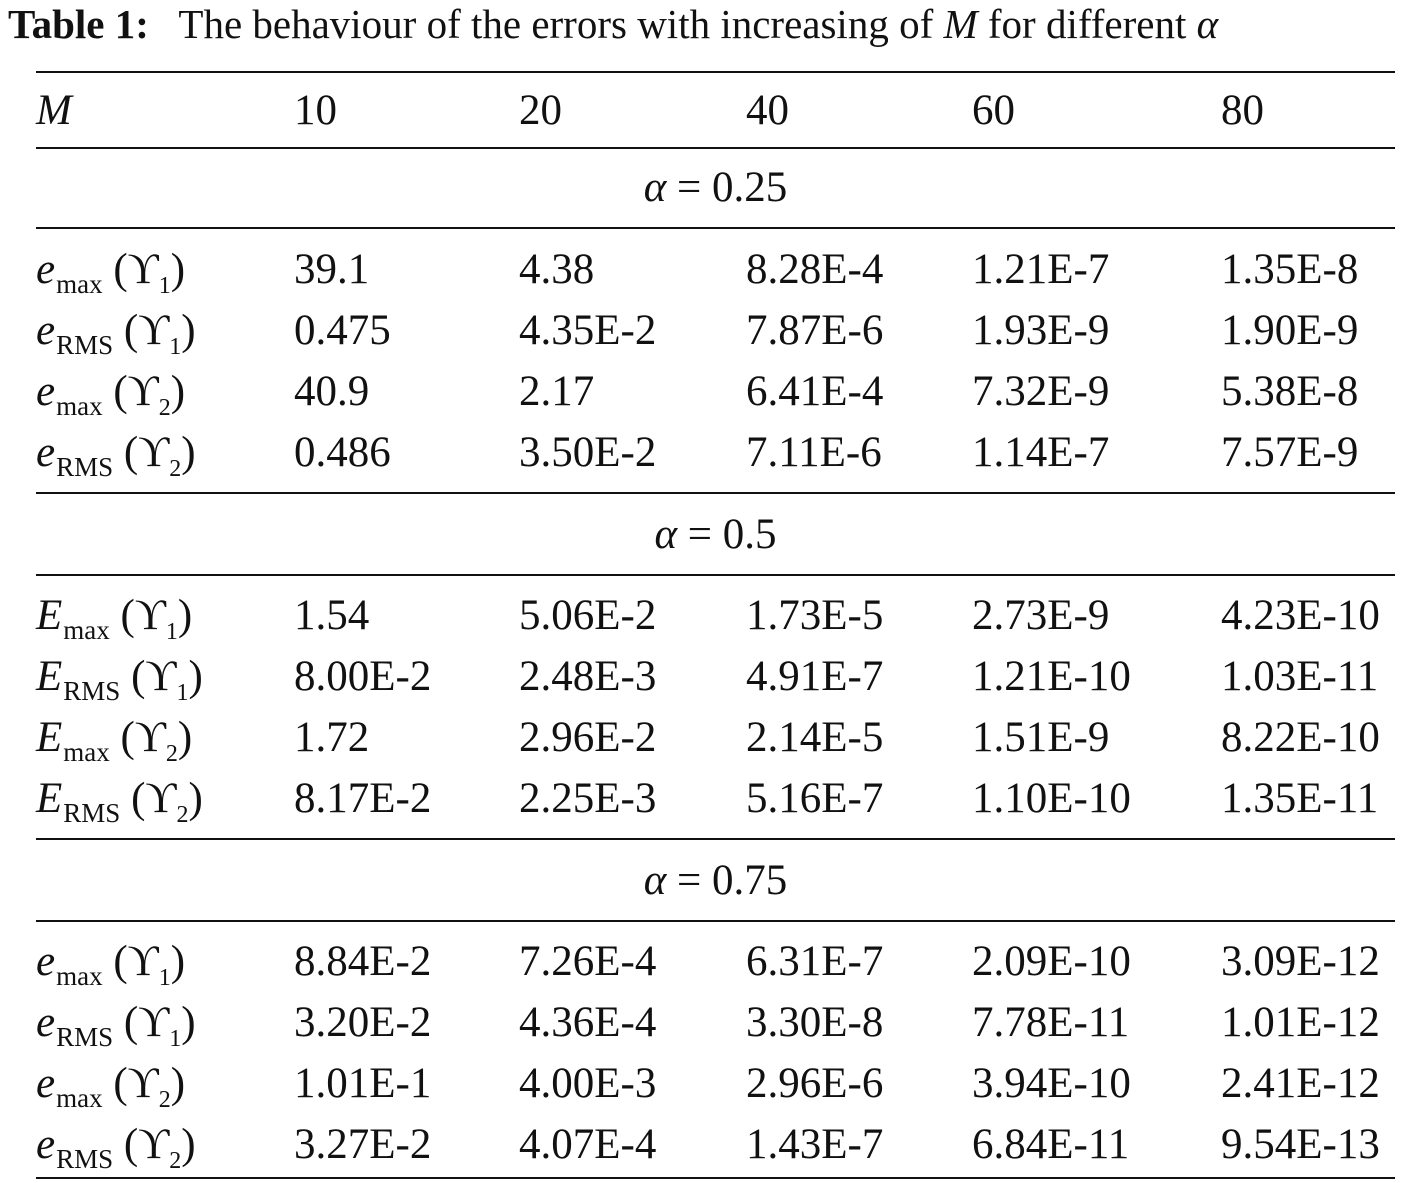 Image resolution: width=1421 pixels, height=1183 pixels. I want to click on table-cell: 8.00E-2, so click(363, 676).